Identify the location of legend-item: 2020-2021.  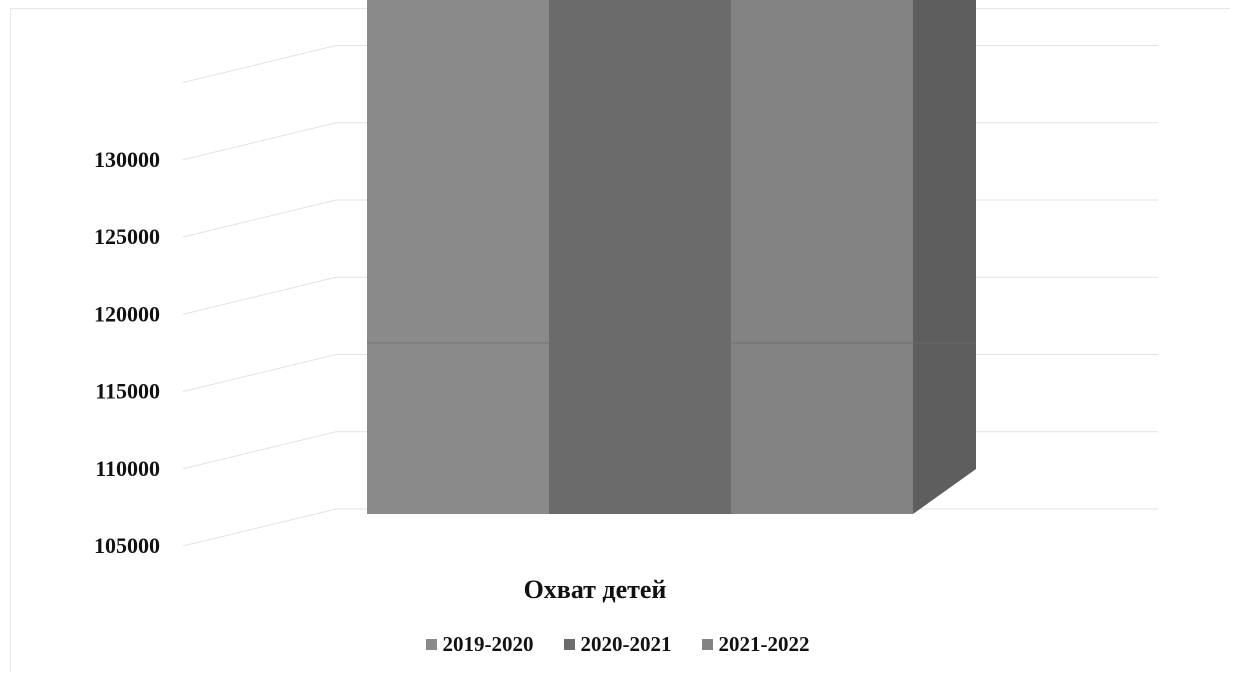
(617, 644).